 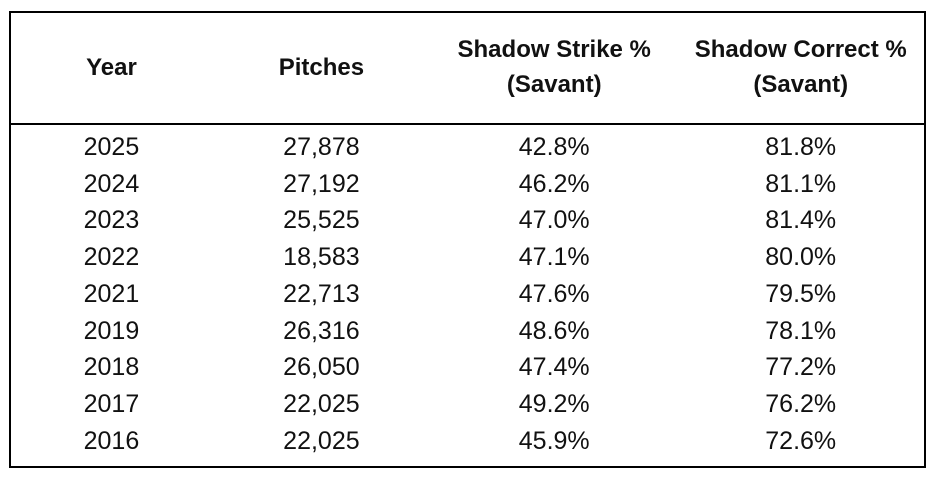 What do you see at coordinates (801, 293) in the screenshot?
I see `cell-shadow-correct-pct: 79.5%` at bounding box center [801, 293].